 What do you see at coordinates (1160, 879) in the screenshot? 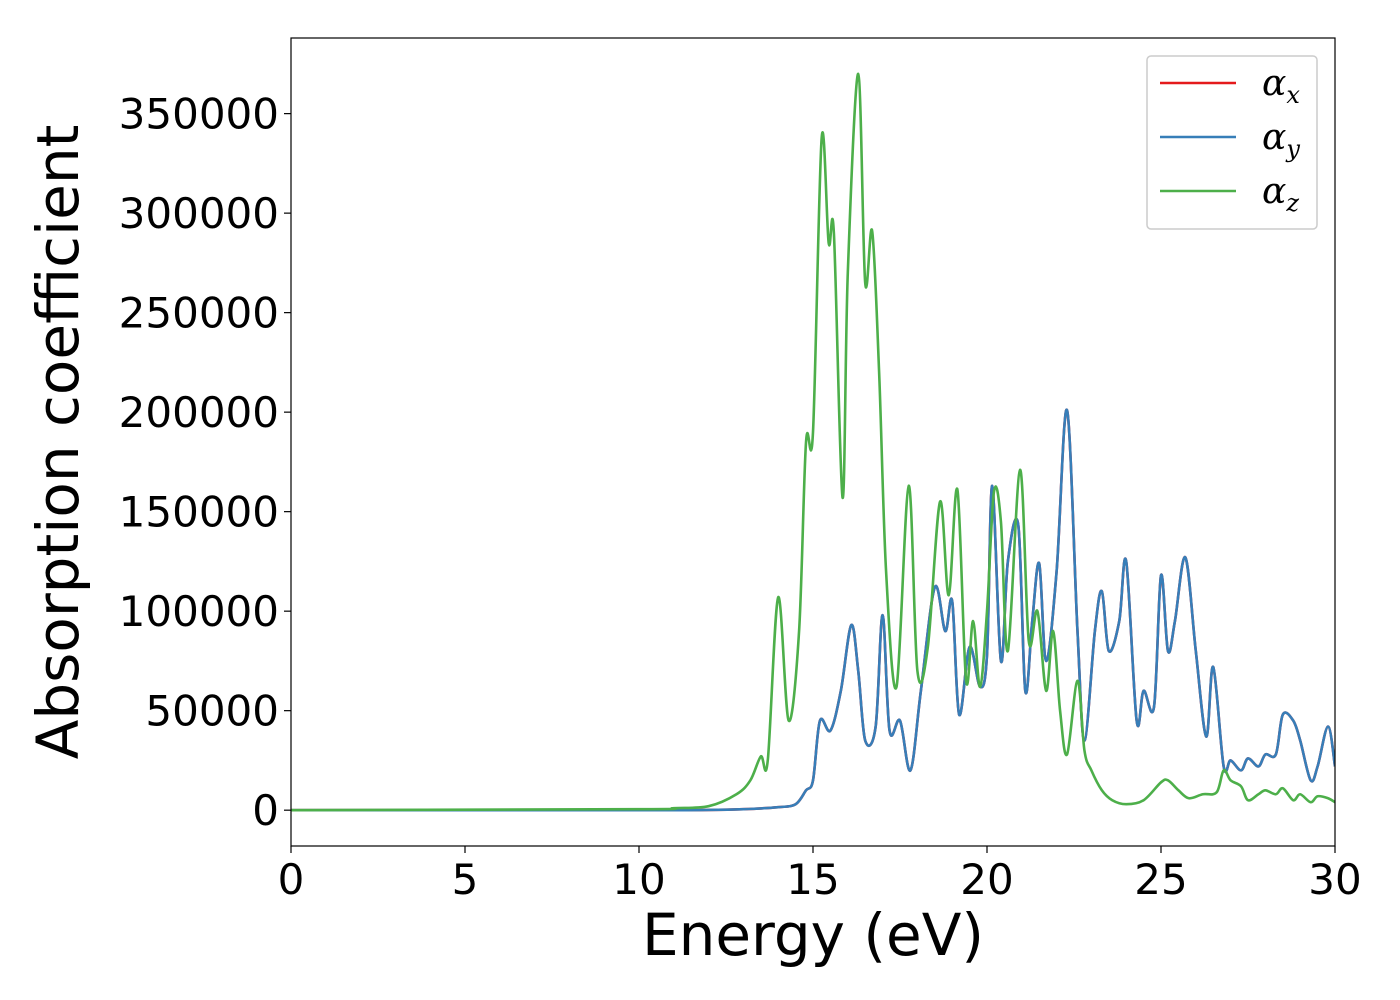
I see `x-tick-label: 25` at bounding box center [1160, 879].